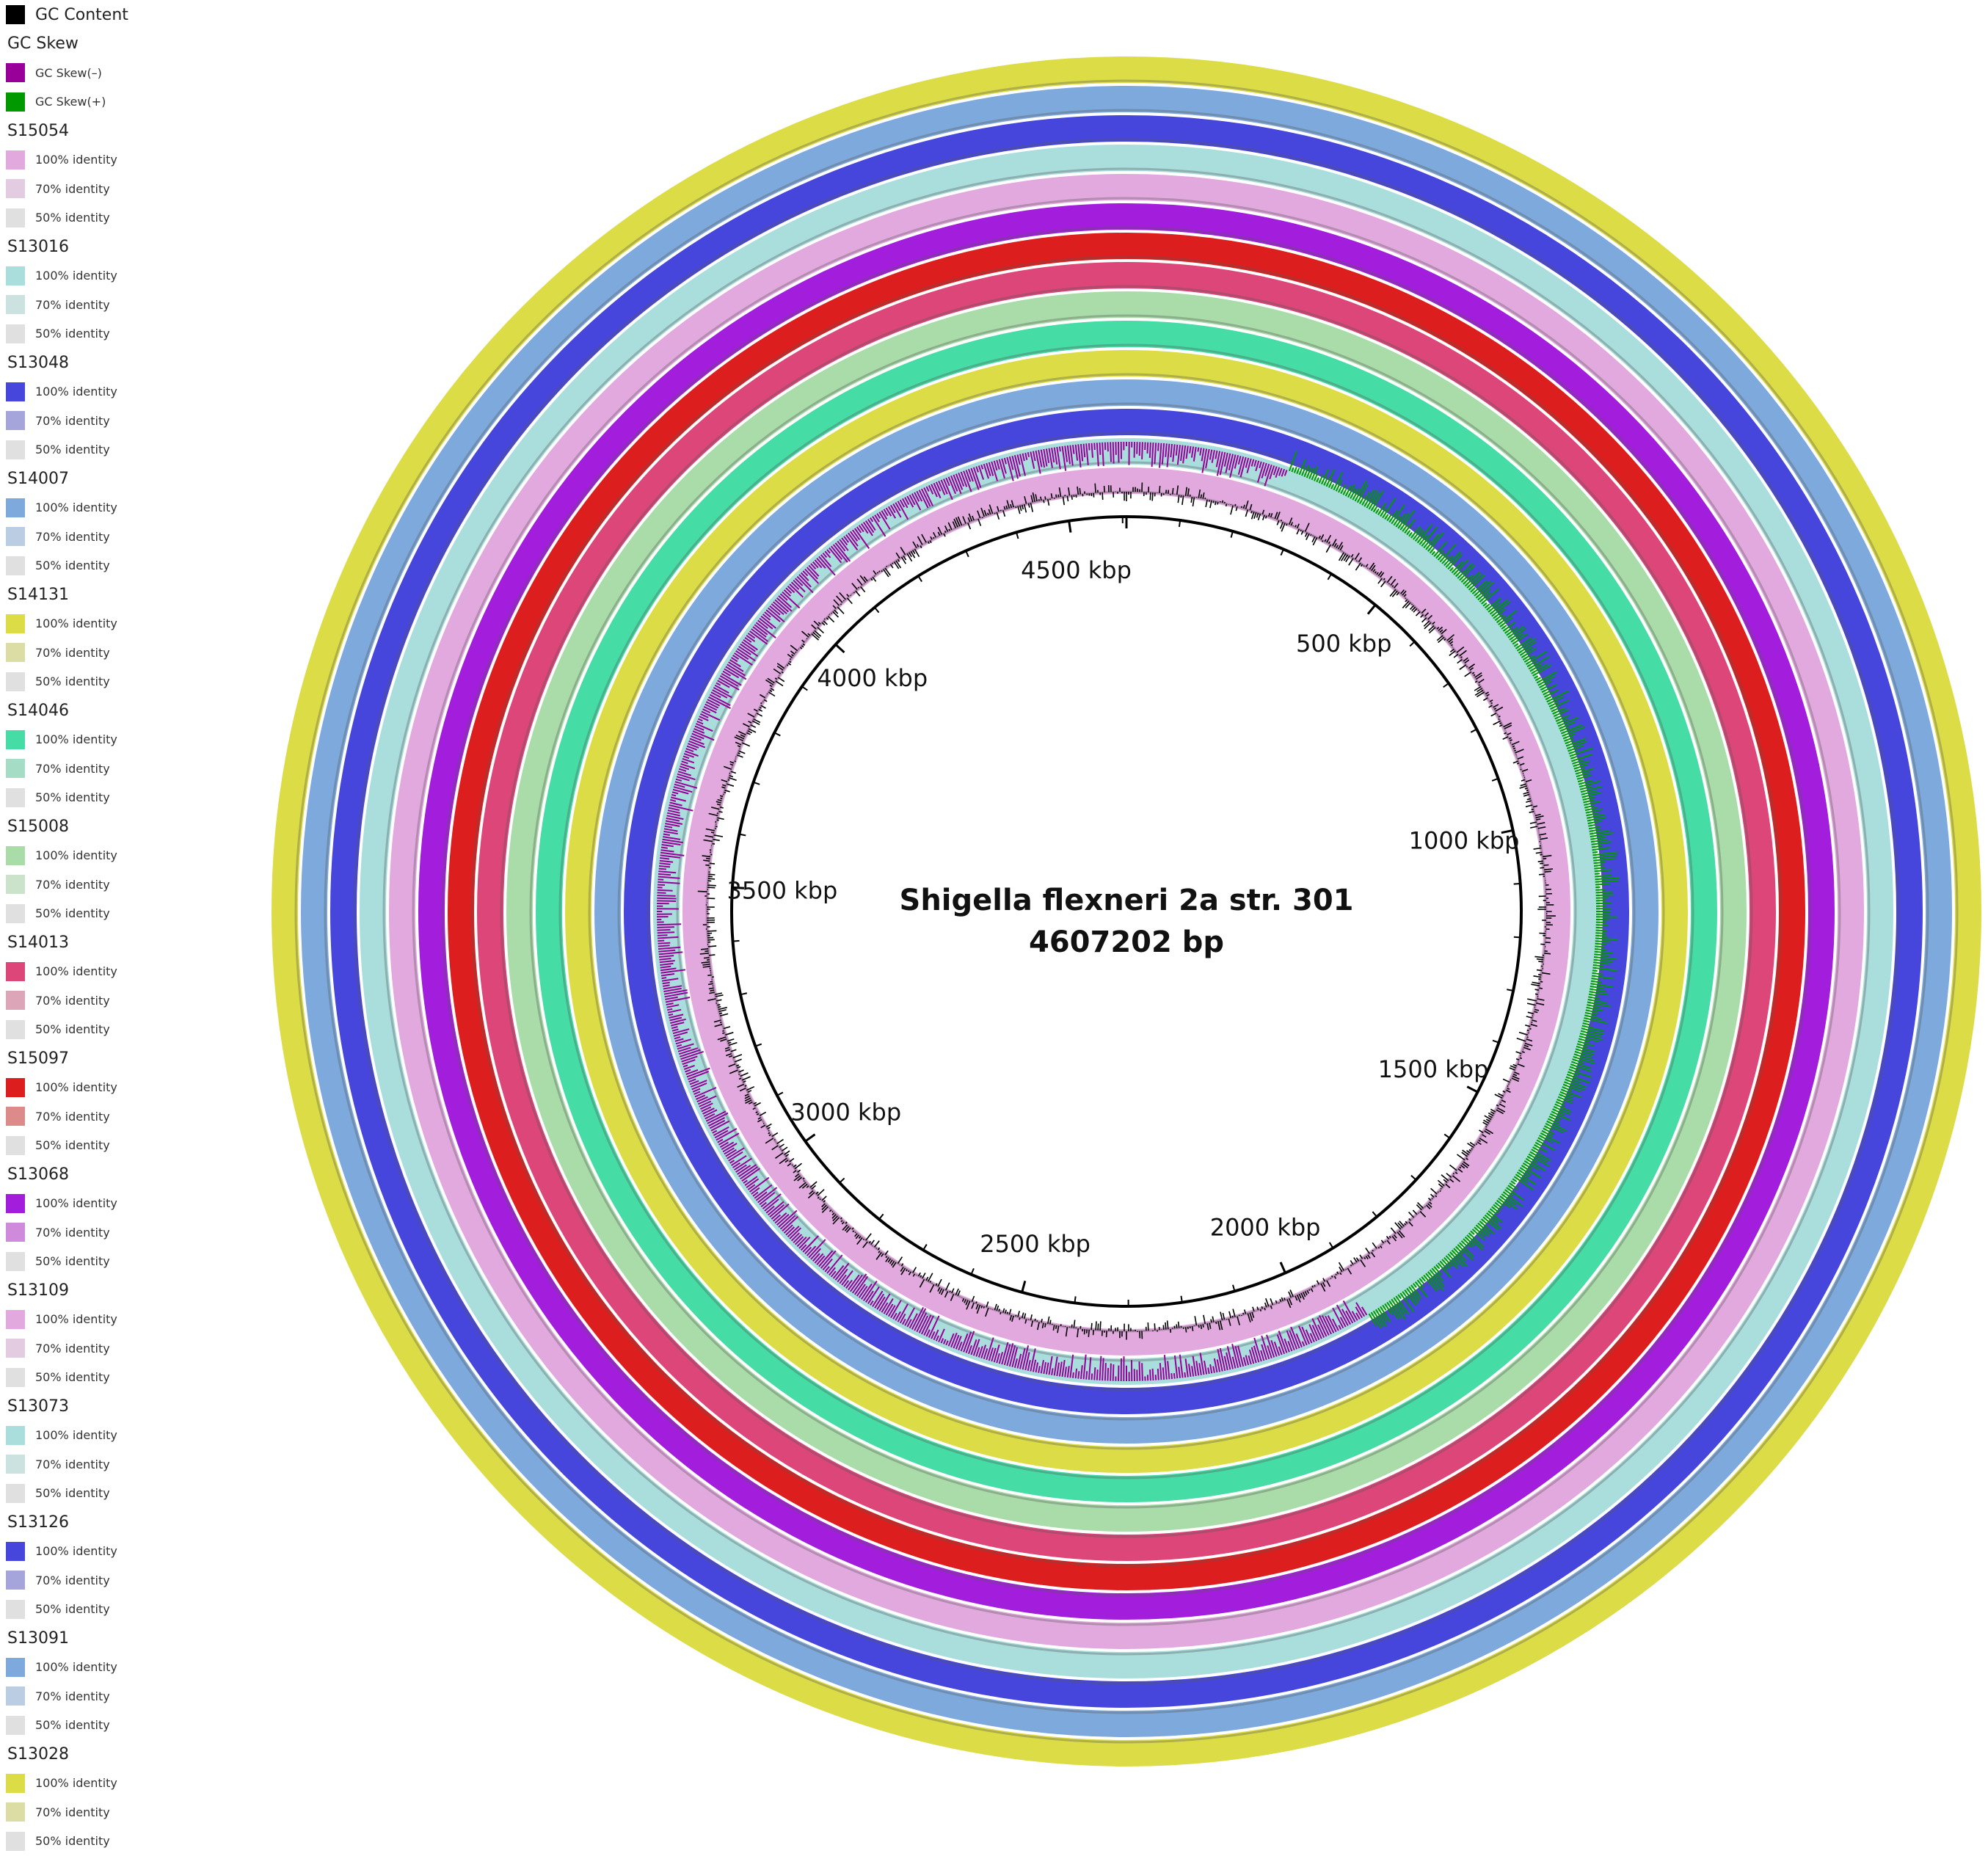 This screenshot has height=1856, width=1988. What do you see at coordinates (127, 363) in the screenshot?
I see `legend-strain-name: S13048` at bounding box center [127, 363].